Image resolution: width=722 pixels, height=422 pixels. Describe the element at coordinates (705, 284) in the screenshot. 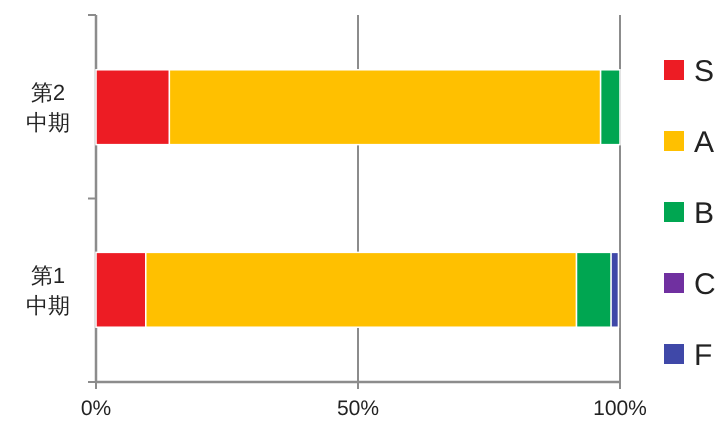

I see `legend-label: C` at that location.